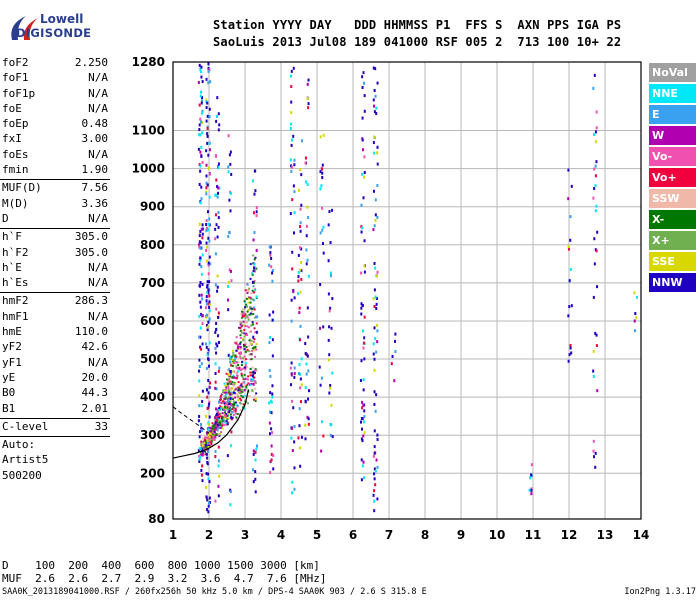 Image resolution: width=700 pixels, height=600 pixels. I want to click on param-value: 0.48, so click(95, 124).